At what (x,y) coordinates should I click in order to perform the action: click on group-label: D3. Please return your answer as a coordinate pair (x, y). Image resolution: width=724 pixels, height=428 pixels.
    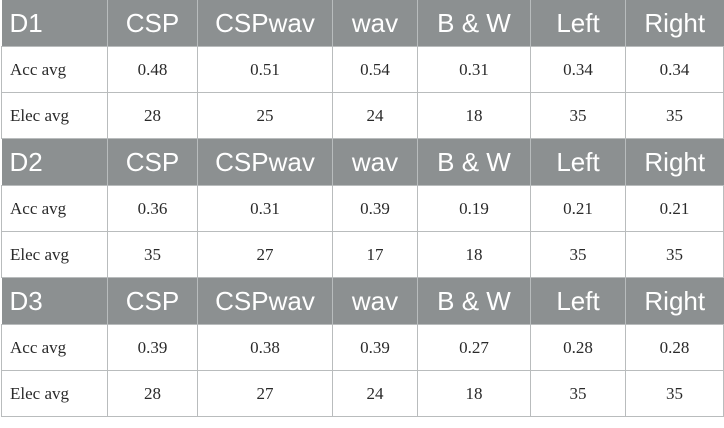
    Looking at the image, I should click on (54, 301).